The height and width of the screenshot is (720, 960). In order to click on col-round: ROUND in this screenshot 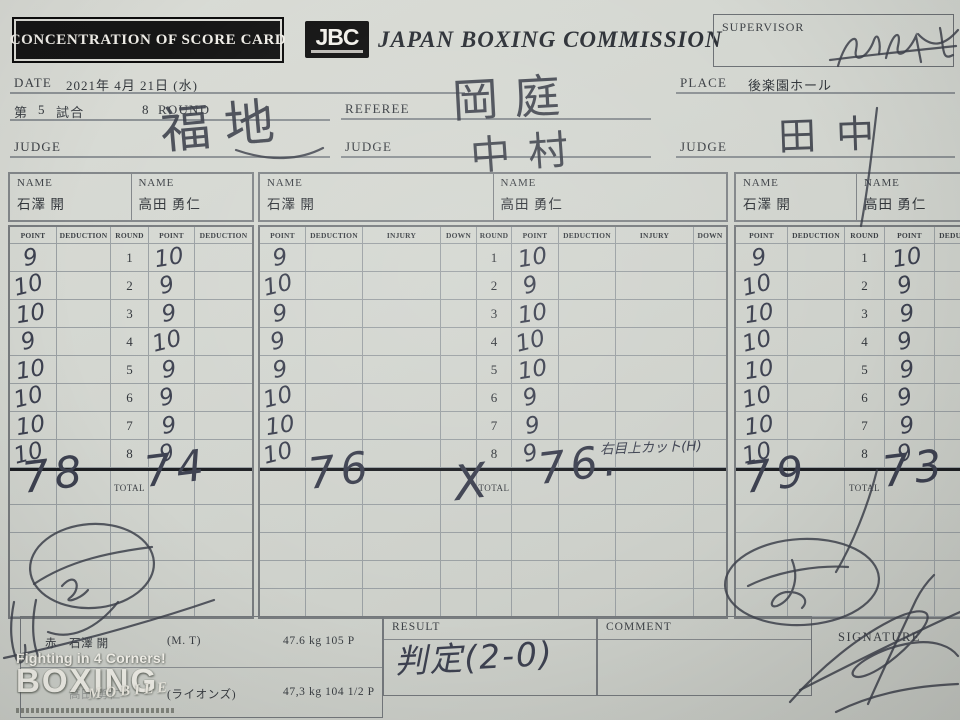, I will do `click(130, 235)`.